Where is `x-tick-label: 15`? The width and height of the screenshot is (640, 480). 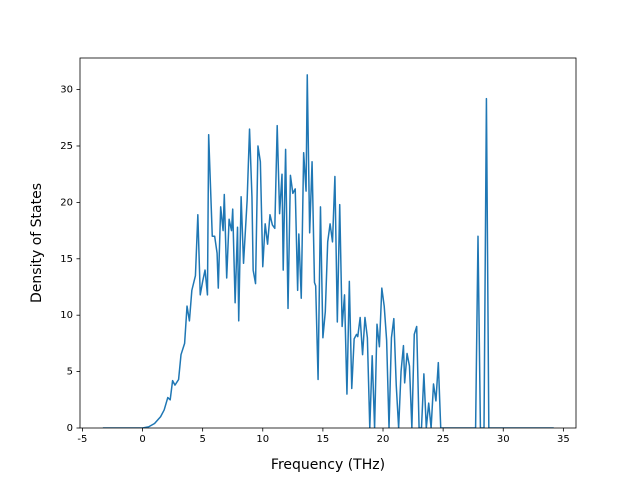
x-tick-label: 15 is located at coordinates (323, 439).